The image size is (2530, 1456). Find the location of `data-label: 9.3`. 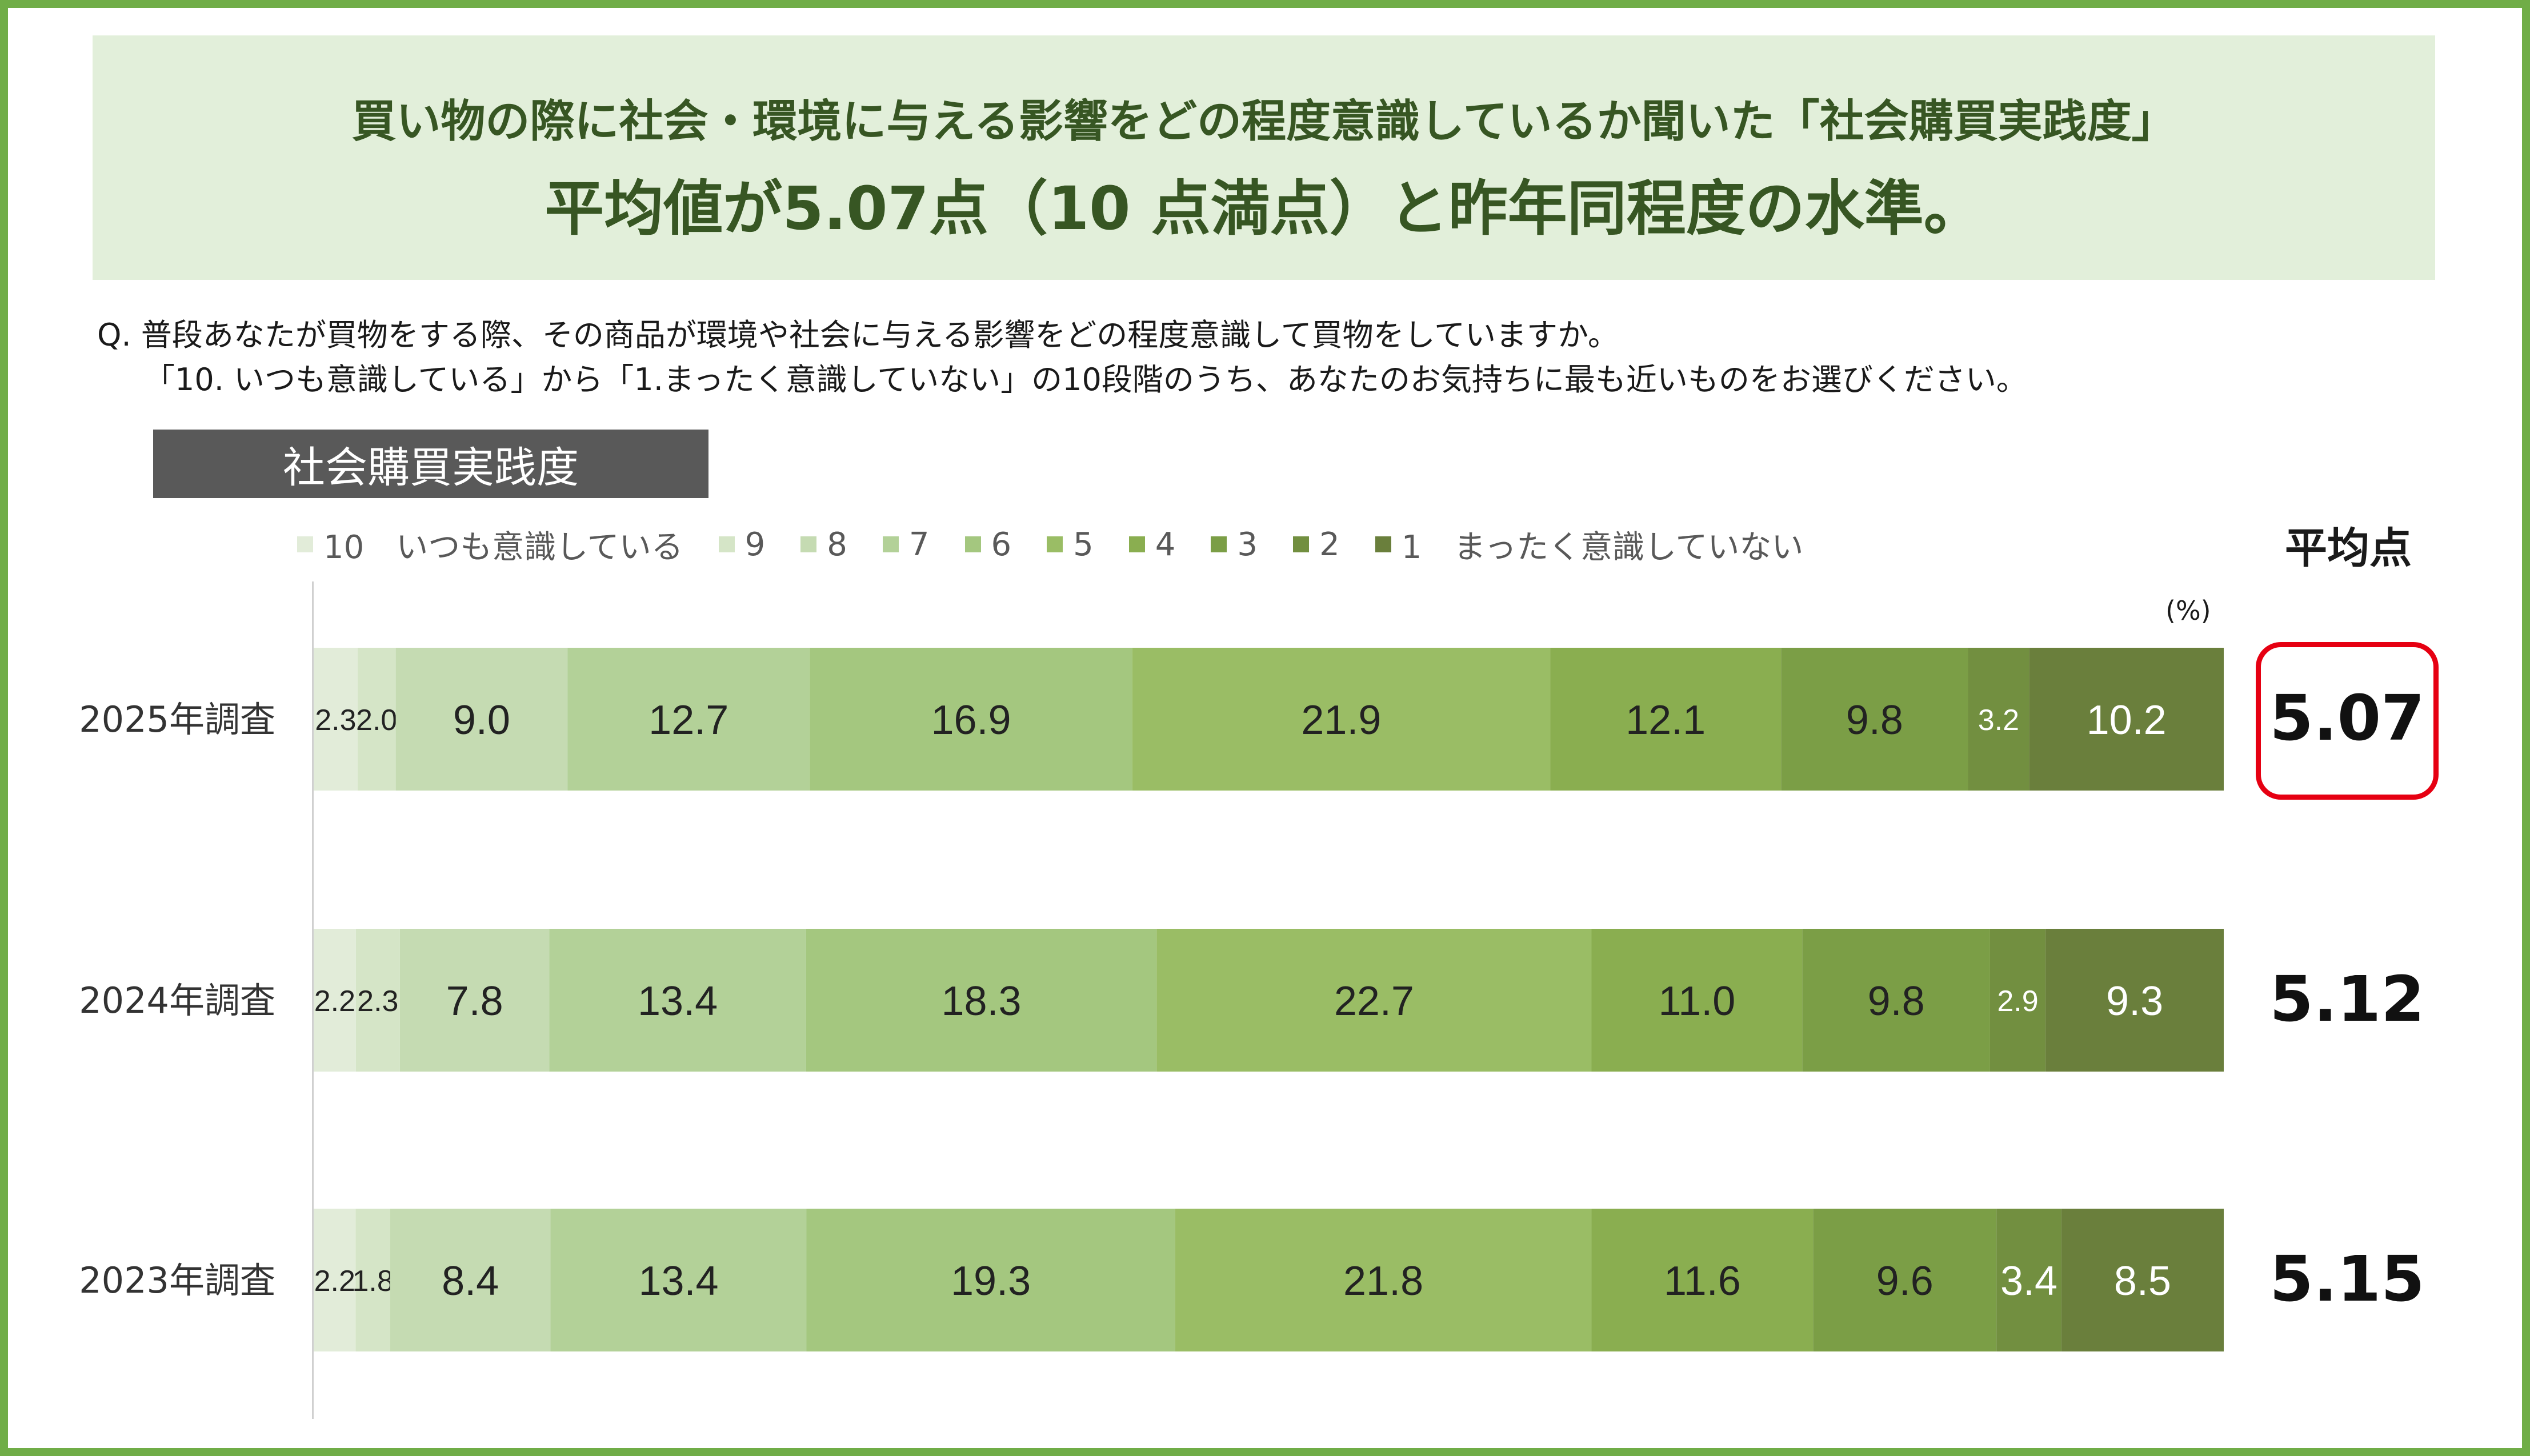

data-label: 9.3 is located at coordinates (2134, 1001).